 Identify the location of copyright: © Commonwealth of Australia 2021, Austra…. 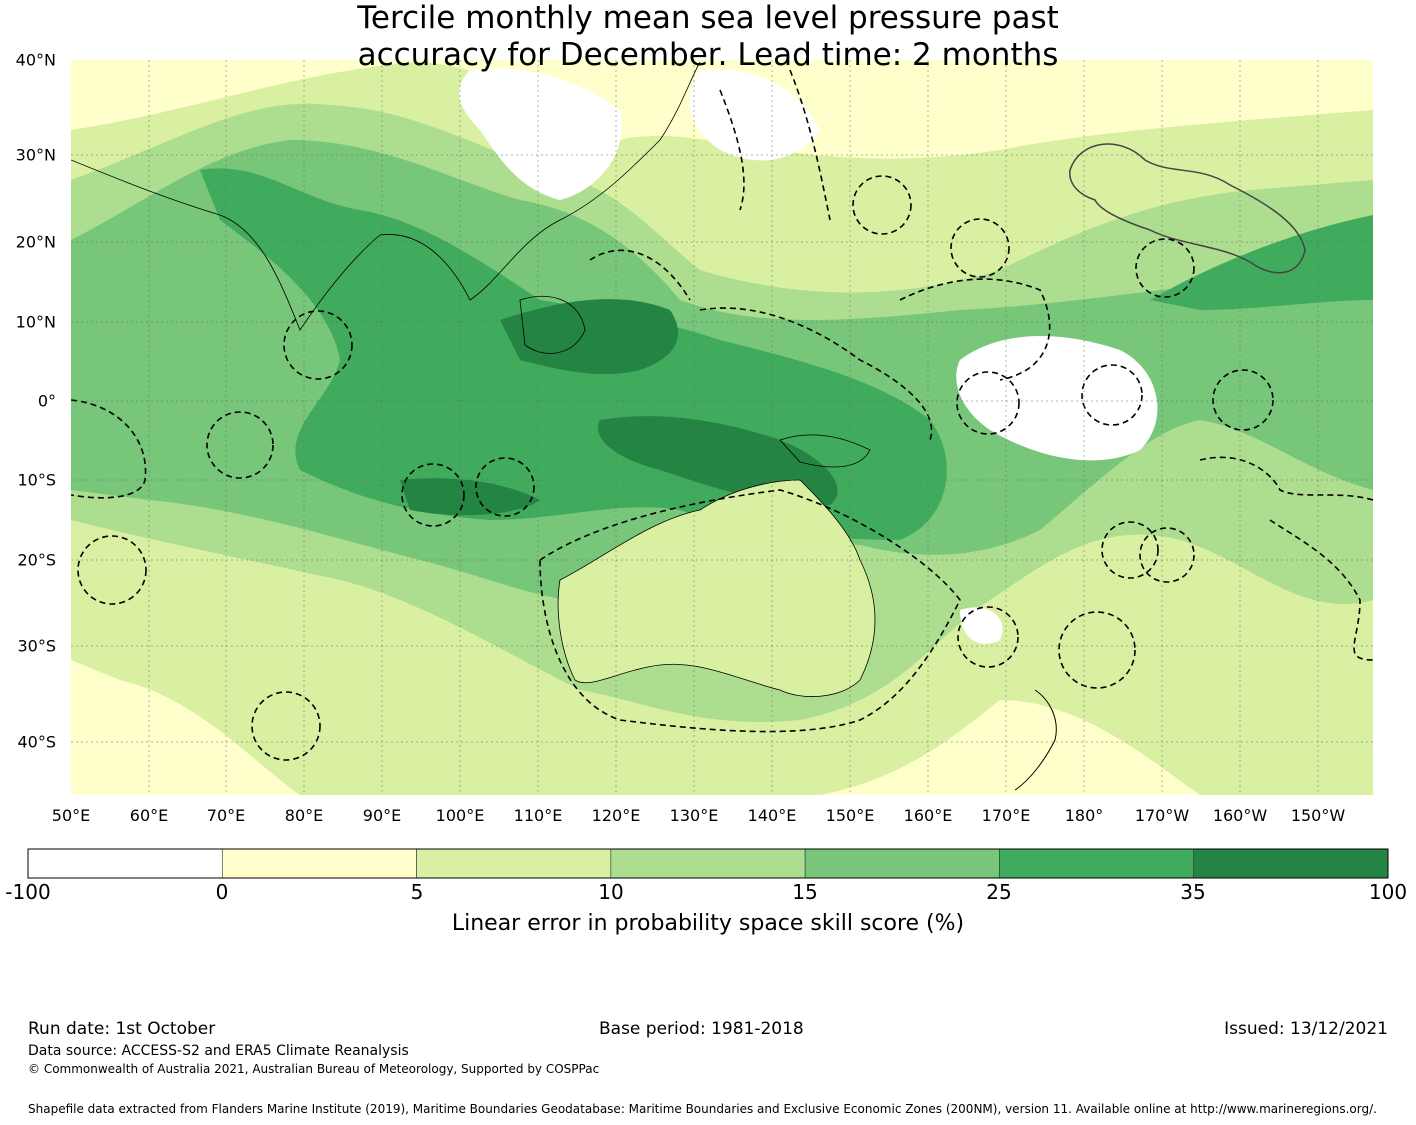
(314, 1069).